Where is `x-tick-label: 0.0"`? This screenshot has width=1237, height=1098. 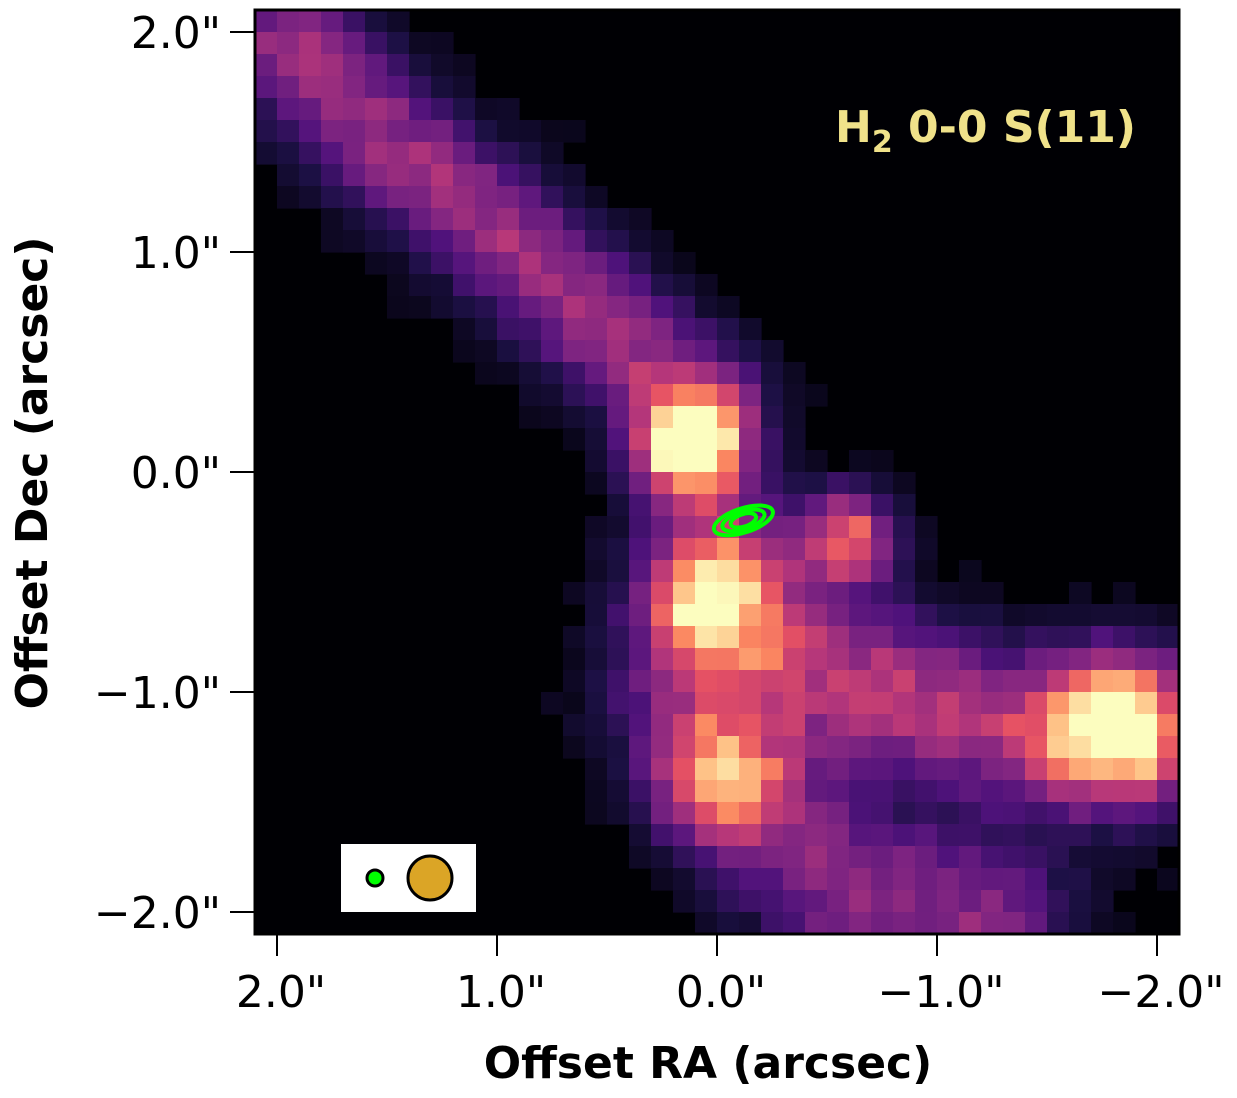 x-tick-label: 0.0" is located at coordinates (721, 992).